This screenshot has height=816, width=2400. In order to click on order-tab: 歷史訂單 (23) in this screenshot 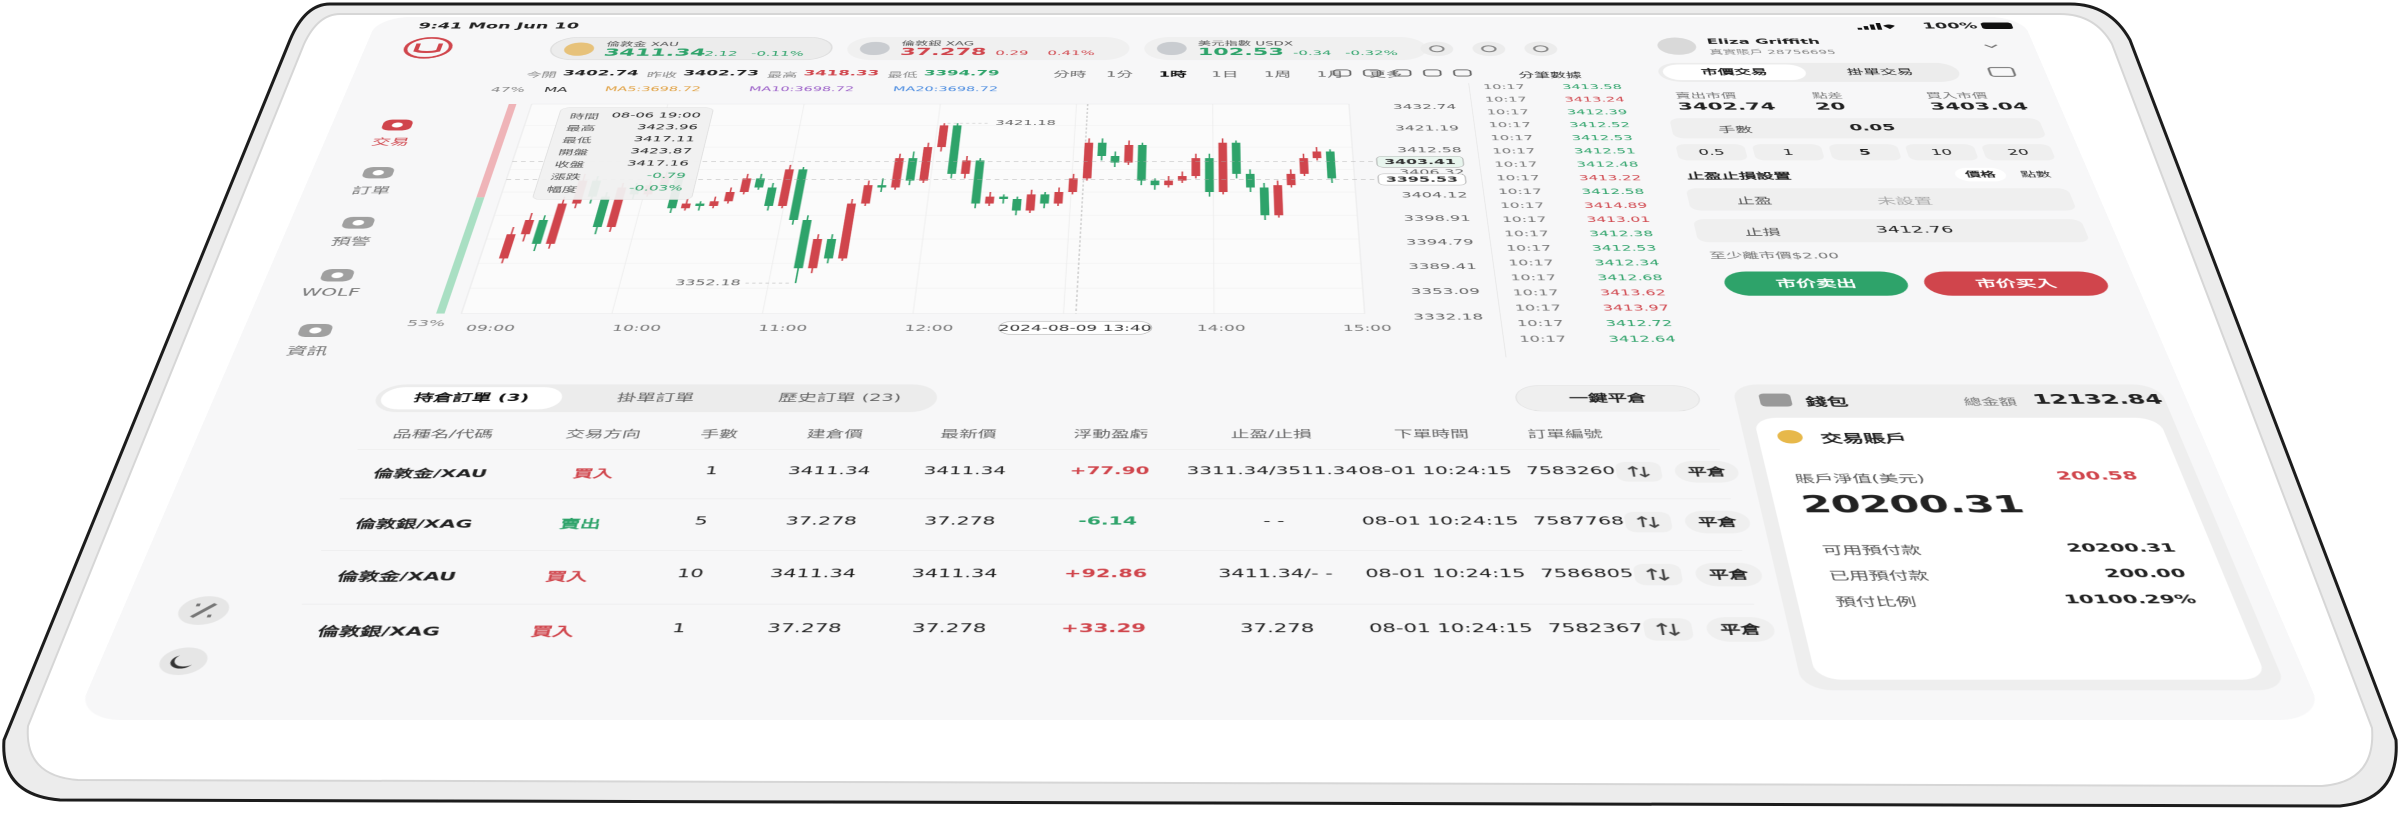, I will do `click(839, 398)`.